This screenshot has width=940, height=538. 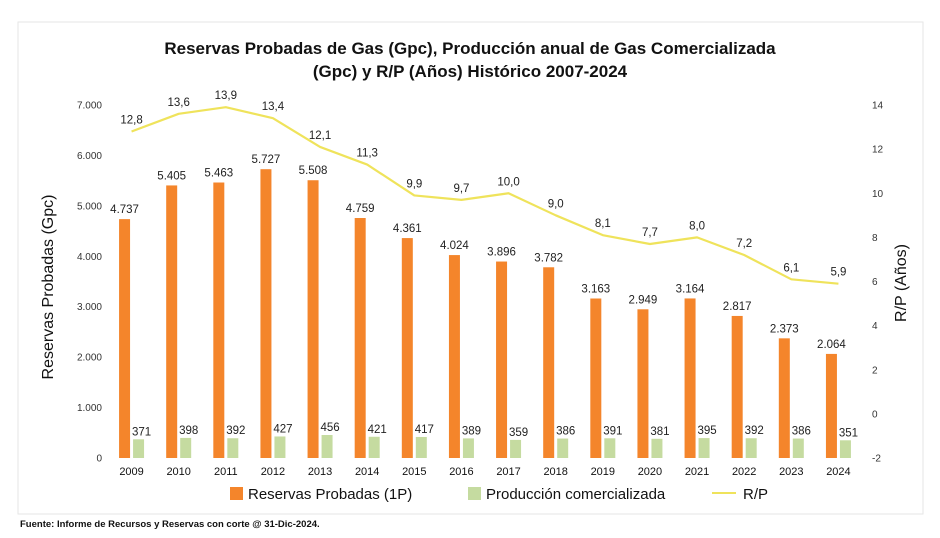 I want to click on x-tick-label: 2023, so click(x=791, y=472).